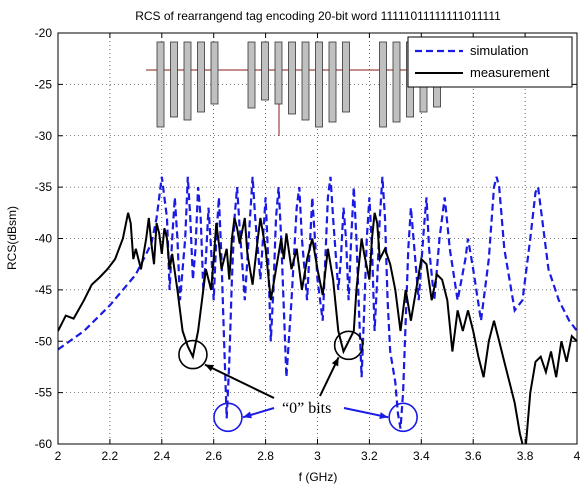  Describe the element at coordinates (473, 456) in the screenshot. I see `x-tick-label: 3.6` at that location.